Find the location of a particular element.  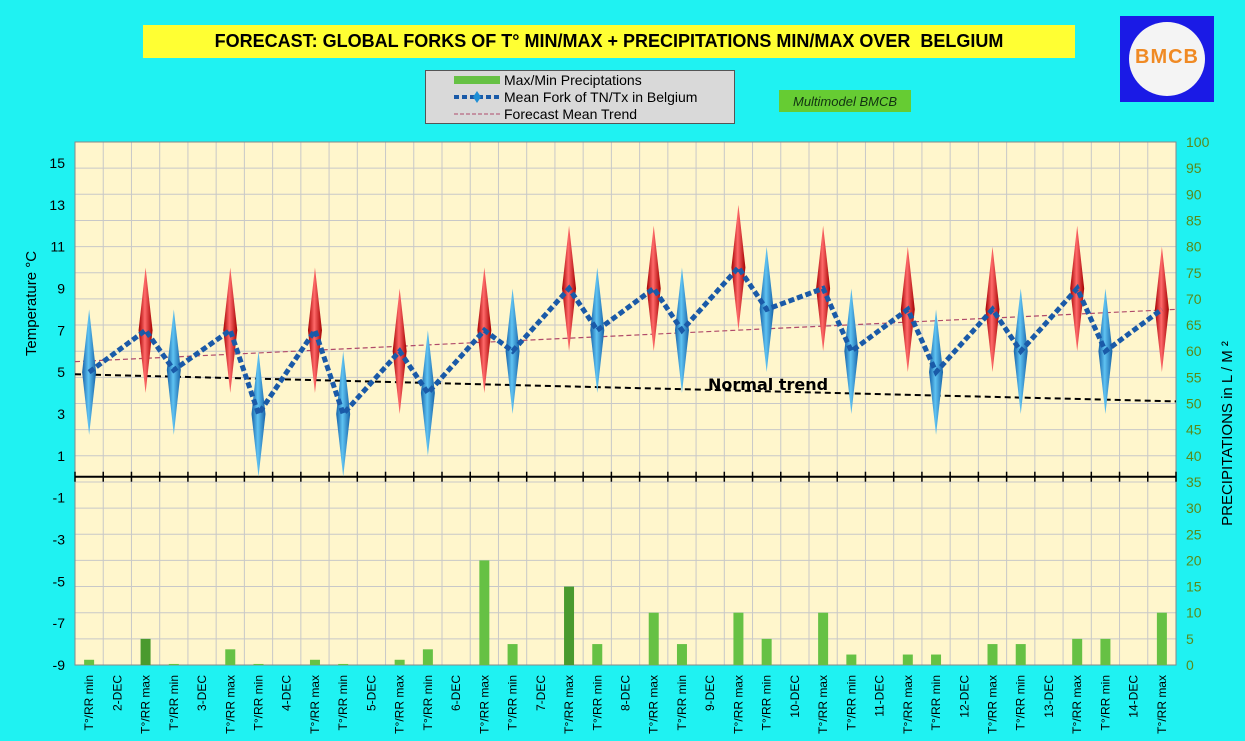

left-axis-tick-label: 11 is located at coordinates (57, 247).